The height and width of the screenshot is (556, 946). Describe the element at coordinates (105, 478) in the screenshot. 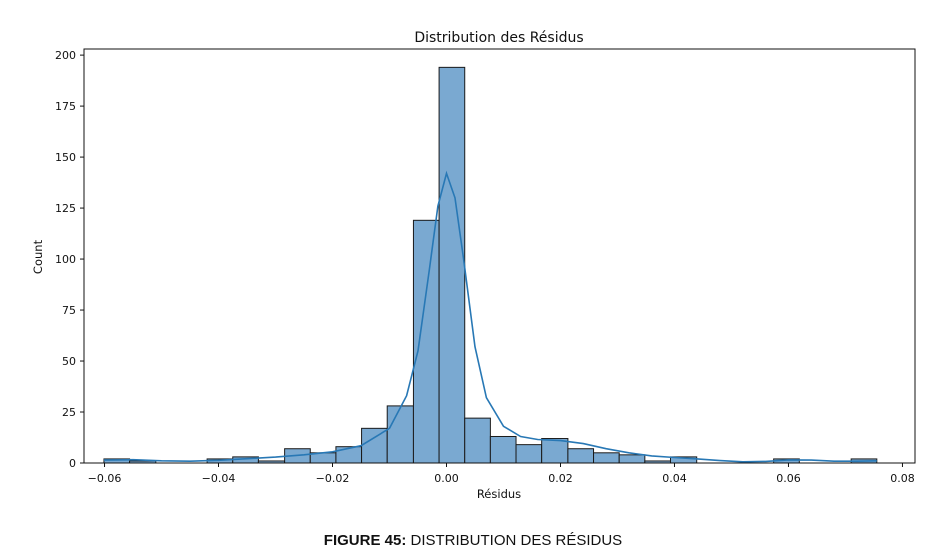

I see `x-tick-label: −0.06` at that location.